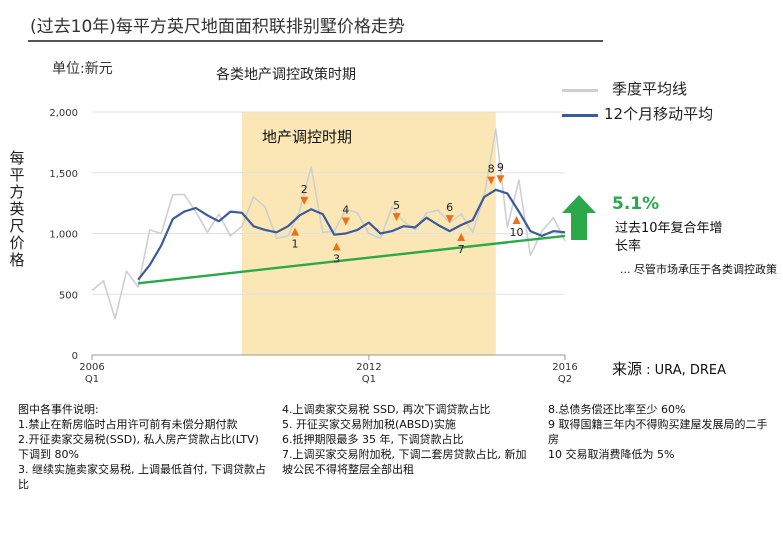  Describe the element at coordinates (75, 356) in the screenshot. I see `y-tick-label: 0` at that location.